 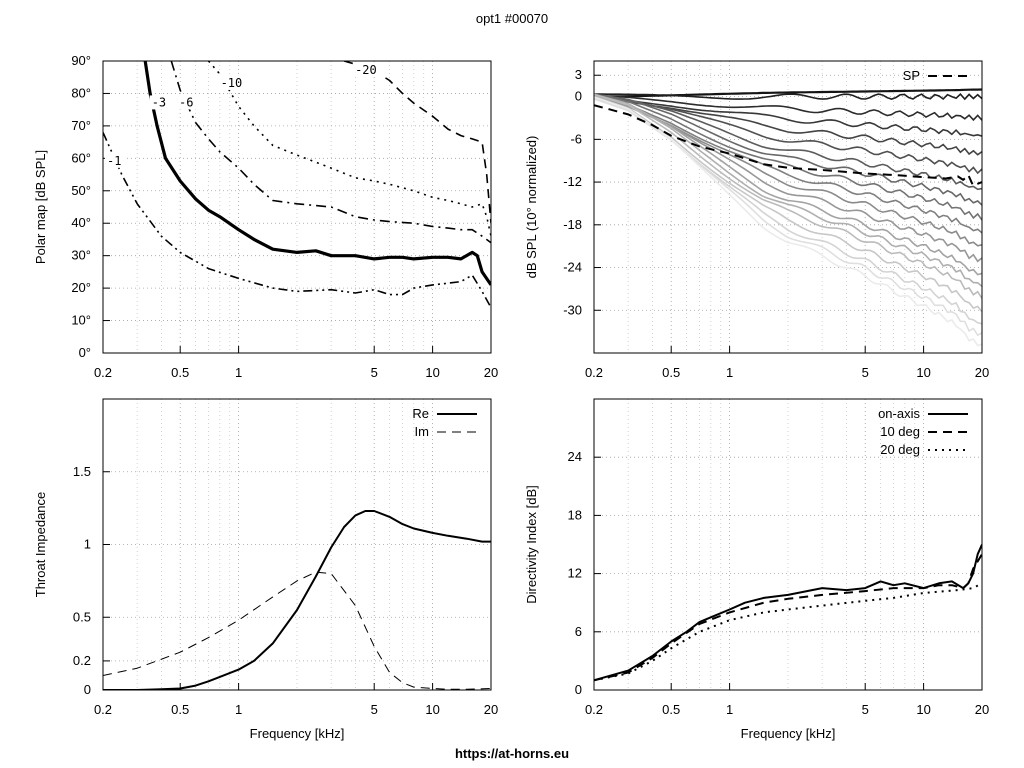 What do you see at coordinates (40, 545) in the screenshot?
I see `y-axis-label: Throat Impedance` at bounding box center [40, 545].